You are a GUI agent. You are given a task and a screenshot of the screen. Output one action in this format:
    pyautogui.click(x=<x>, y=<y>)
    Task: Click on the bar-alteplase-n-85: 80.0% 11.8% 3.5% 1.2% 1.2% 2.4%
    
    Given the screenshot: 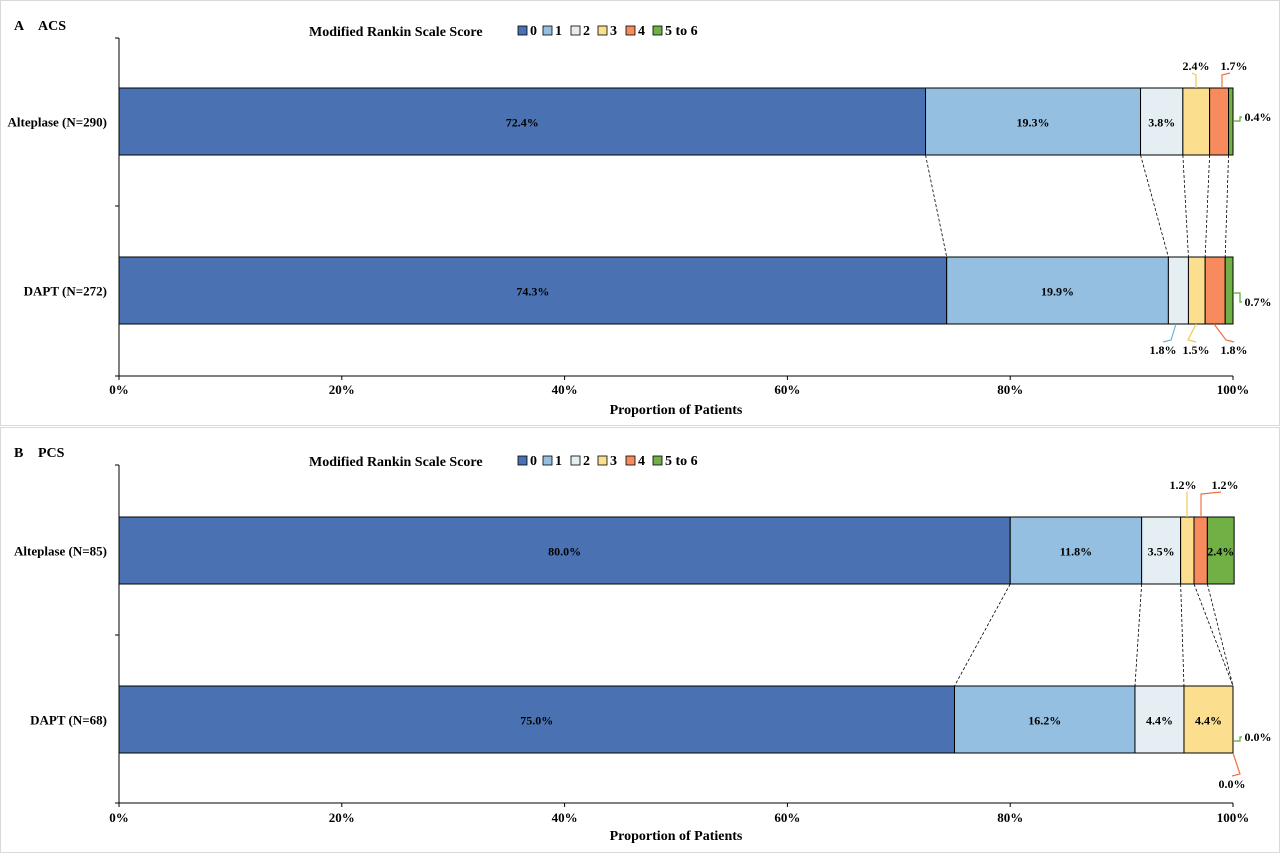 What is the action you would take?
    pyautogui.click(x=678, y=531)
    